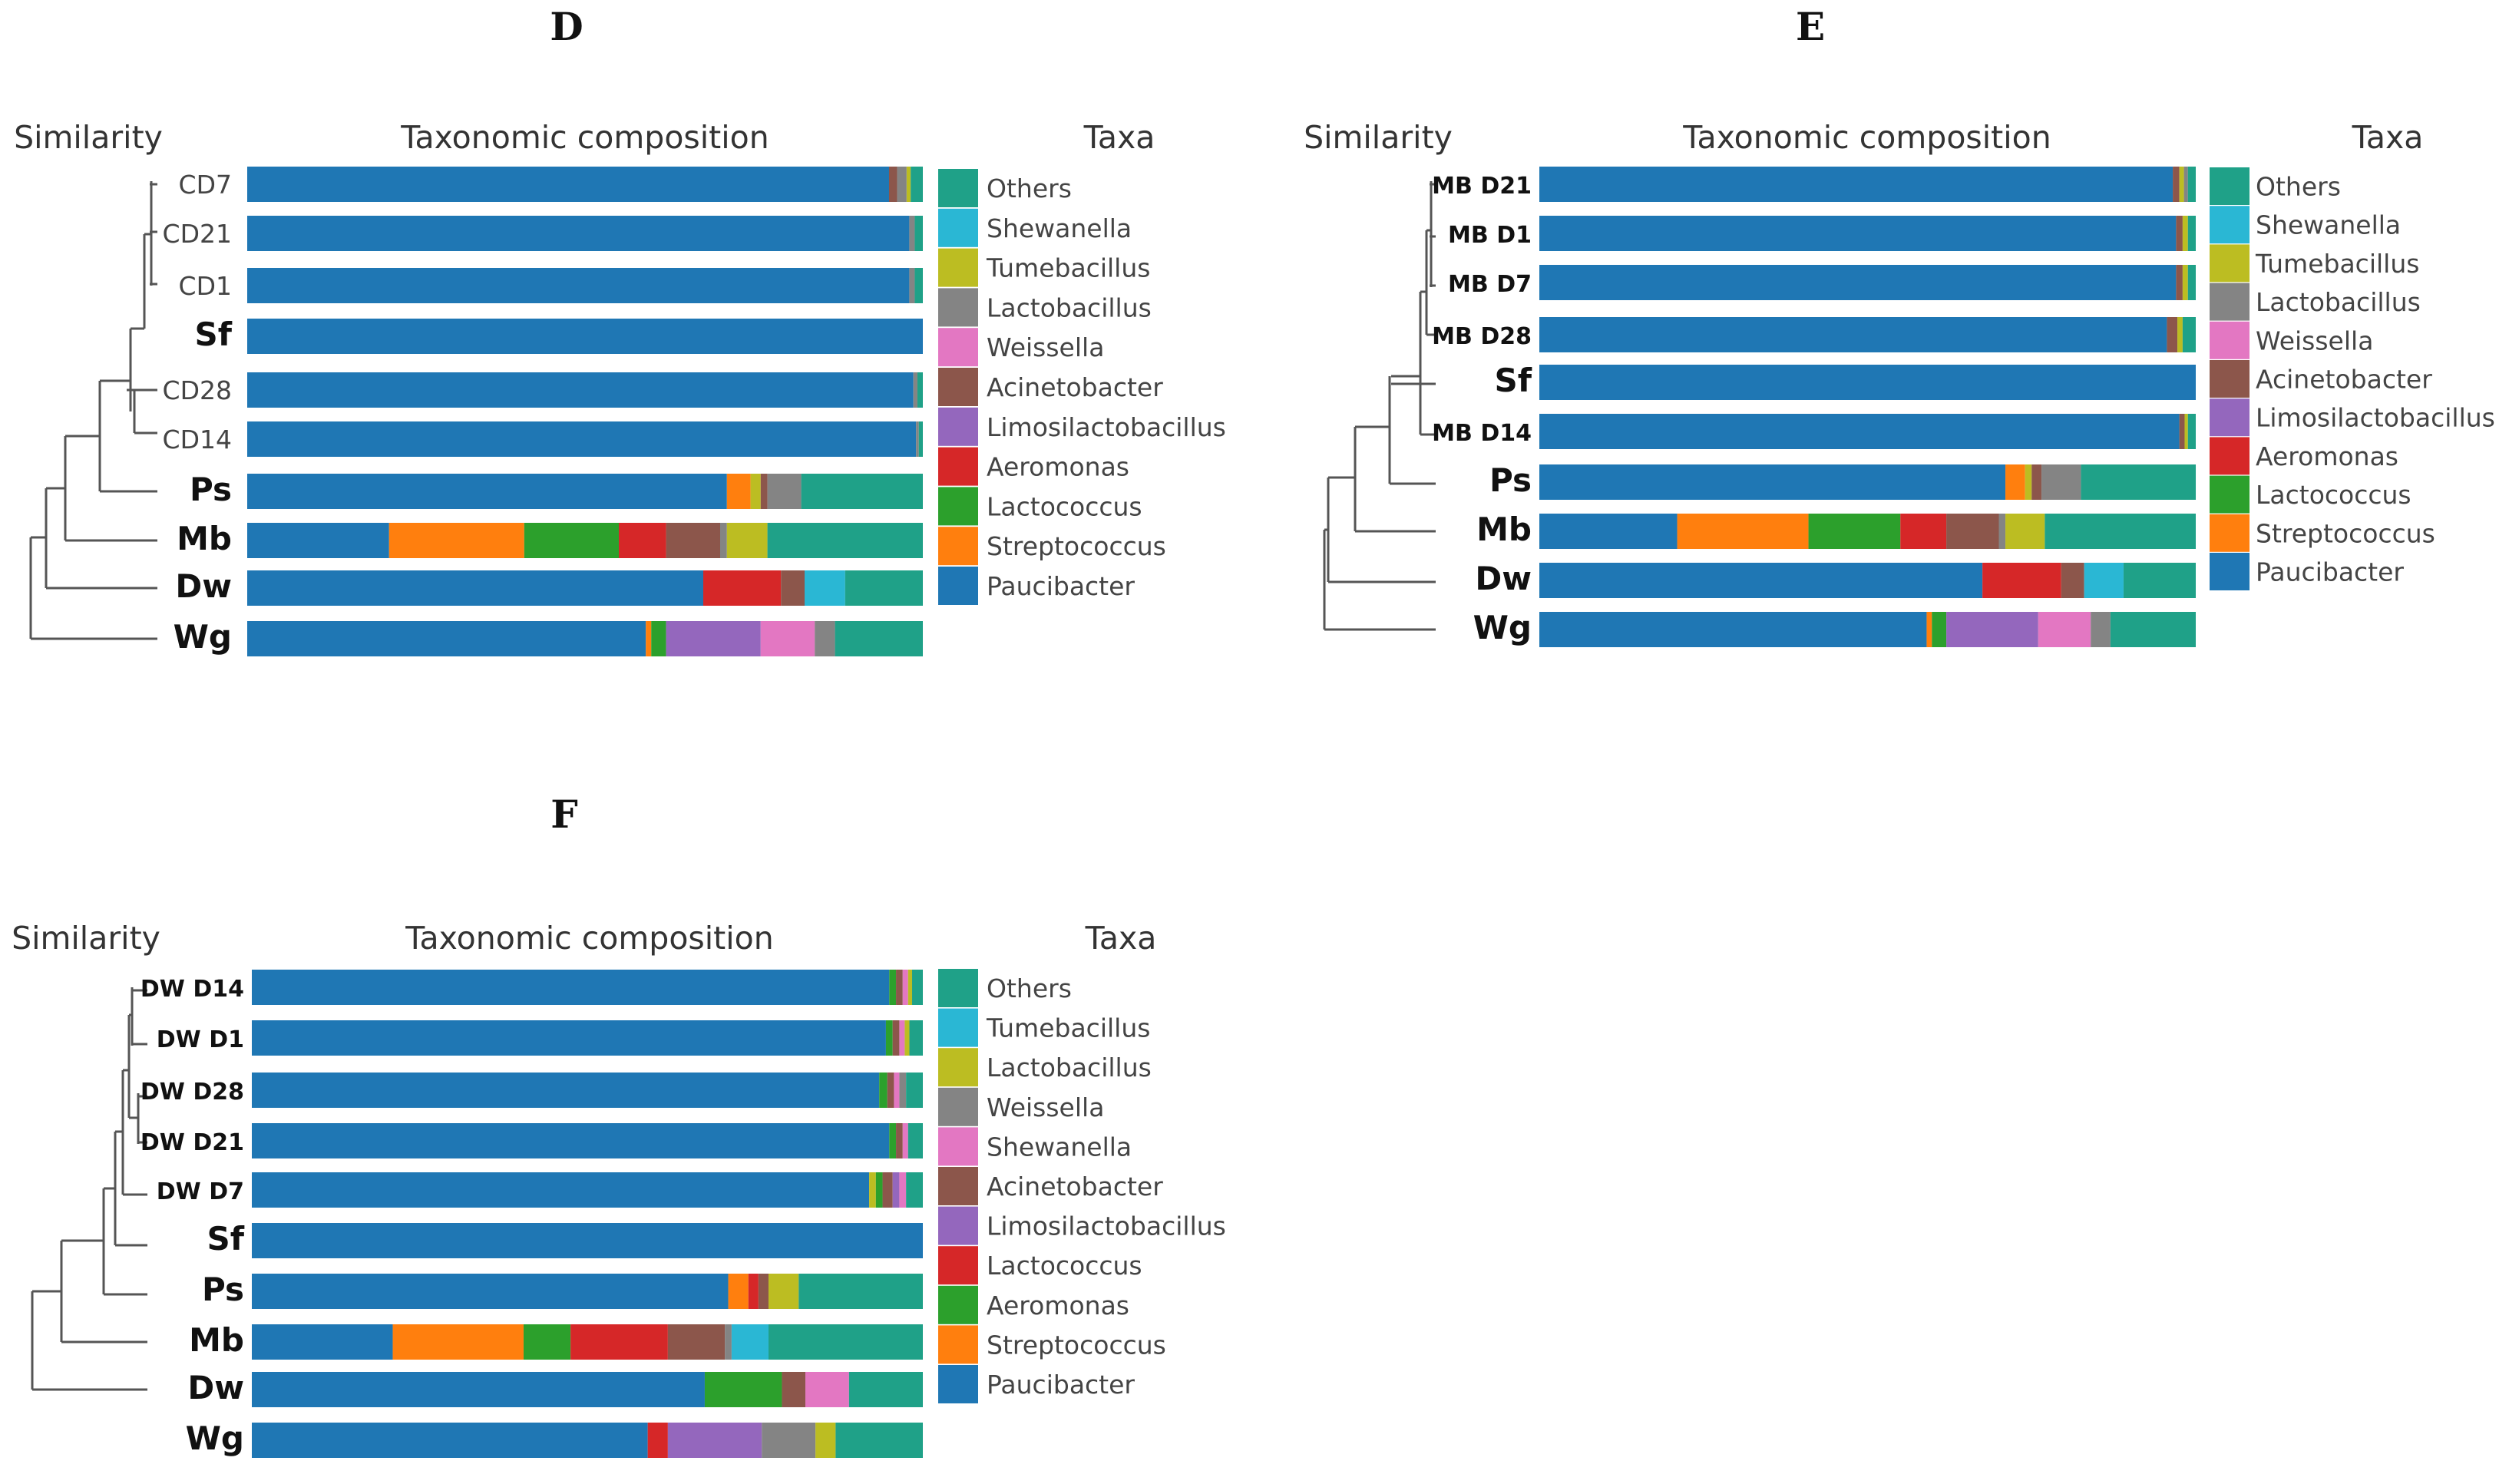  I want to click on bar-segment-mb-tumebacillus, so click(2025, 531).